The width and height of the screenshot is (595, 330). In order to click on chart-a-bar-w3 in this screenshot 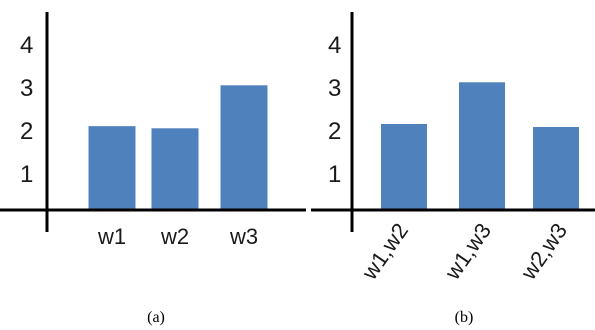, I will do `click(244, 147)`.